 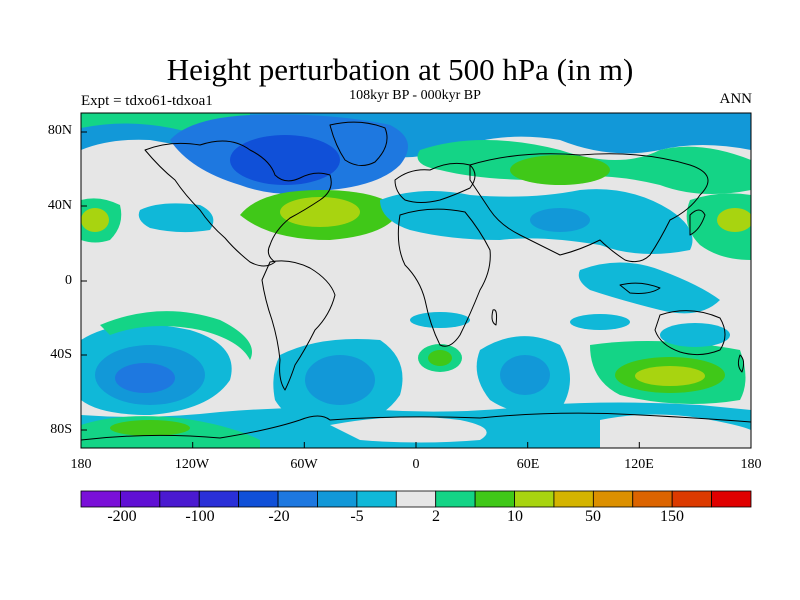 What do you see at coordinates (440, 320) in the screenshot?
I see `contour-java-blue` at bounding box center [440, 320].